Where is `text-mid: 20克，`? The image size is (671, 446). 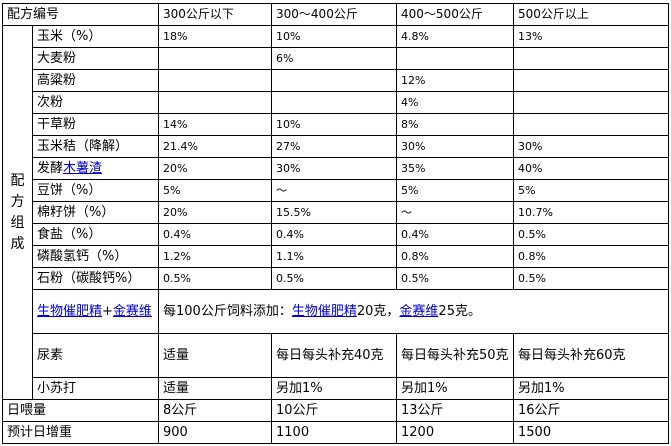
text-mid: 20克， is located at coordinates (378, 311).